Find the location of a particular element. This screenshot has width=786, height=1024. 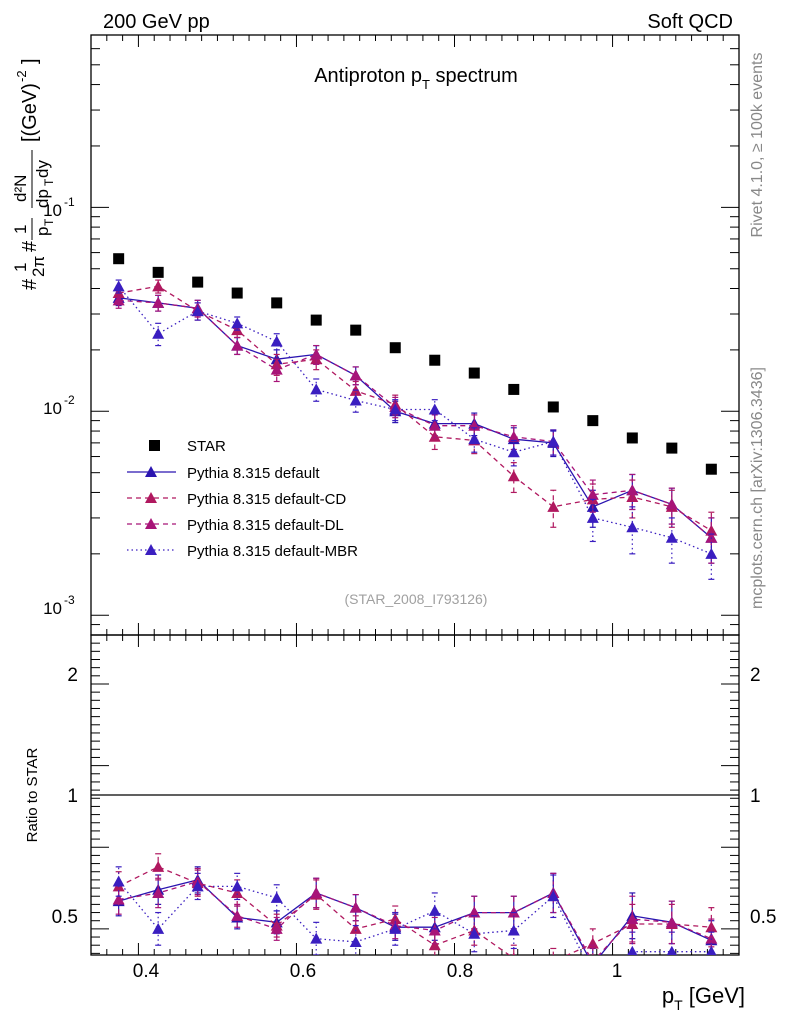

main-title: Antiproton pT spectrum is located at coordinates (416, 78).